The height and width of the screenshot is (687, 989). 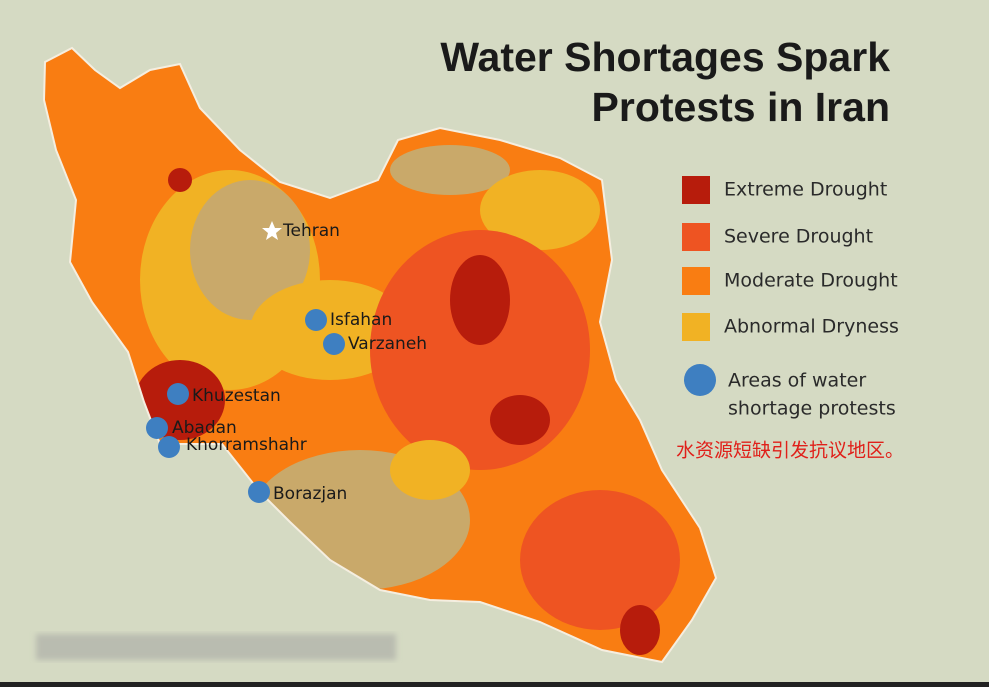 I want to click on title-line: Protests in Iran, so click(x=741, y=107).